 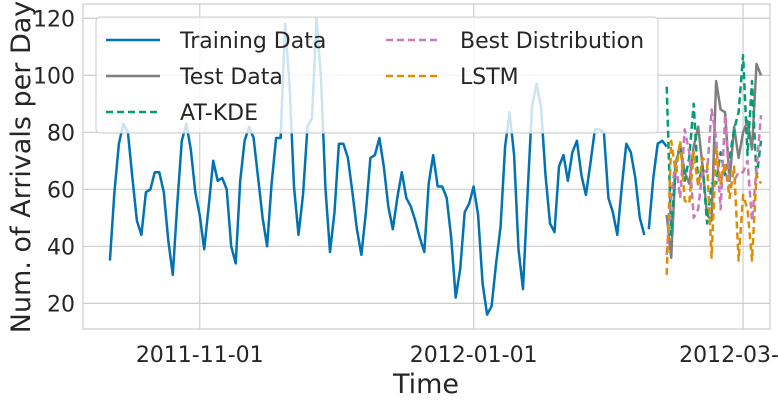 I want to click on x-tick-label: 2012-01-01, so click(x=474, y=355).